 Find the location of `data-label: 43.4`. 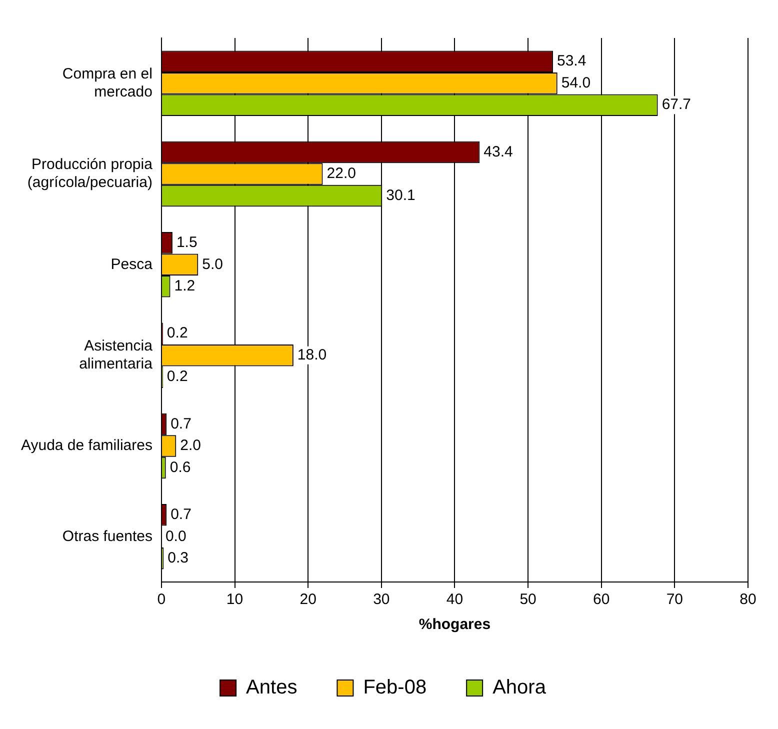

data-label: 43.4 is located at coordinates (498, 151).